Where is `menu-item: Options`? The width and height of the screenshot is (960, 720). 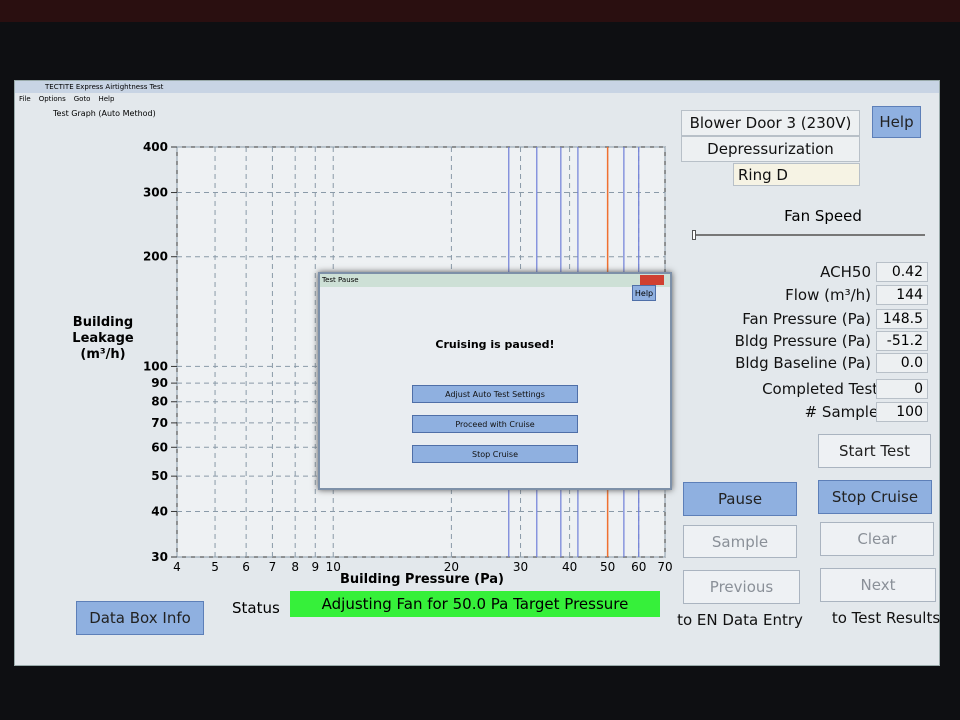
menu-item: Options is located at coordinates (52, 99).